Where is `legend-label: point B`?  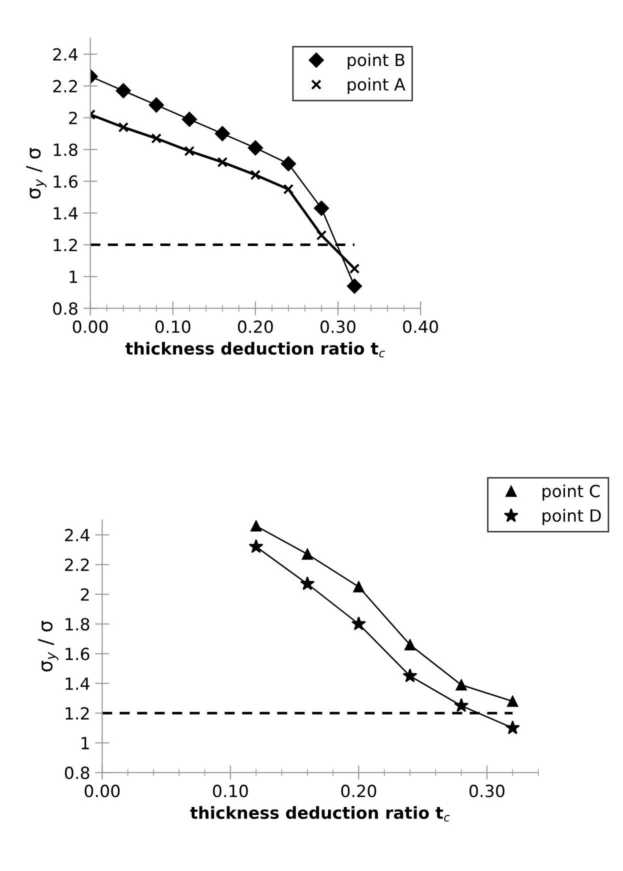
legend-label: point B is located at coordinates (376, 61).